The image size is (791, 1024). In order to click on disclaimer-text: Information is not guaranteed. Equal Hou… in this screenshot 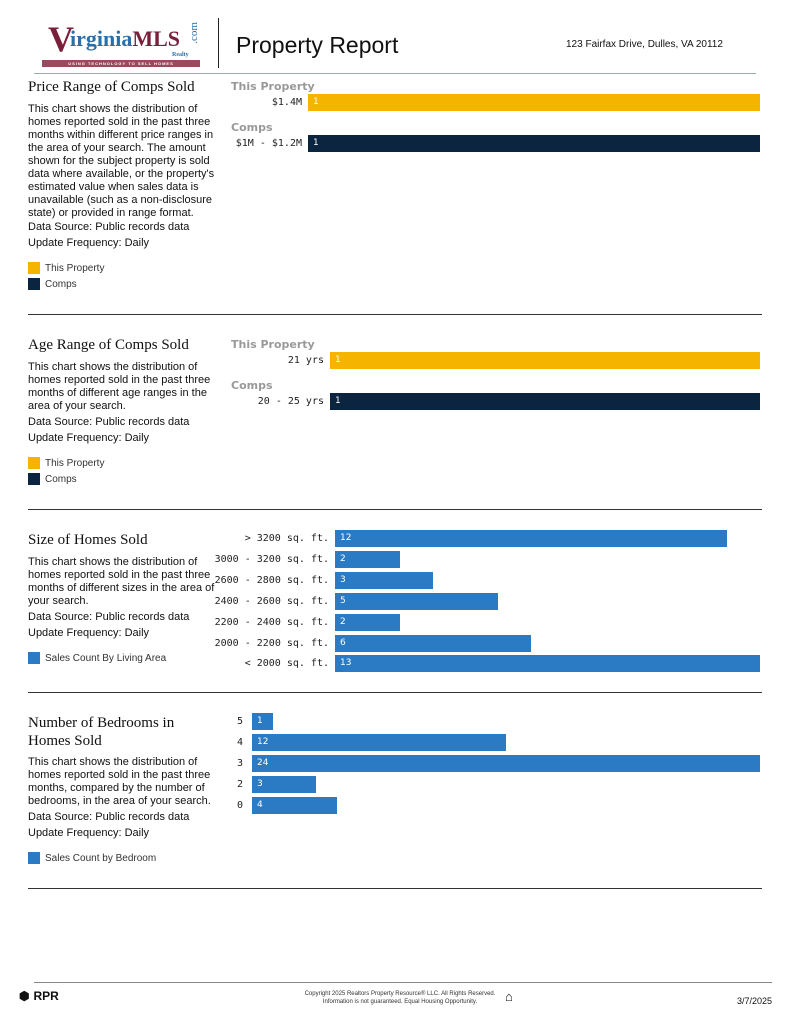, I will do `click(400, 1002)`.